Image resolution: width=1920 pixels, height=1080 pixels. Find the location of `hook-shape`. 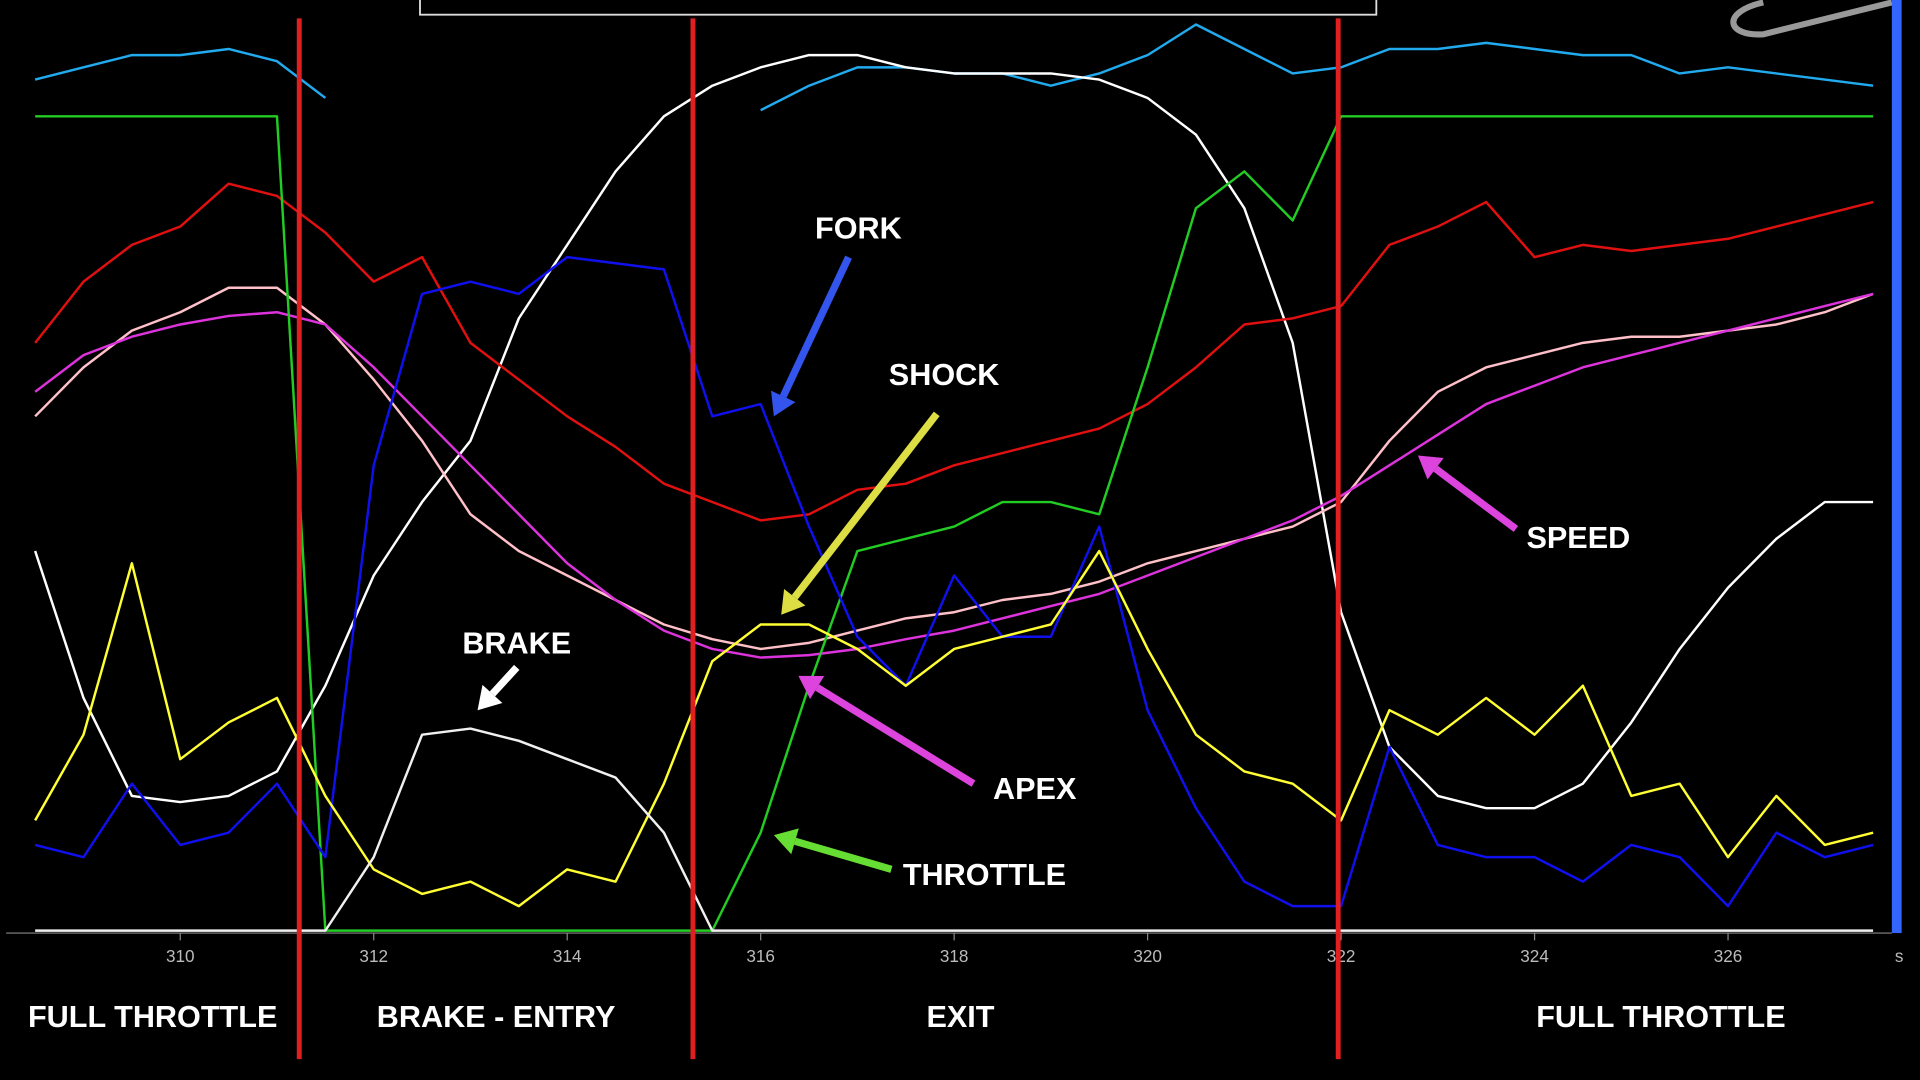

hook-shape is located at coordinates (1811, 19).